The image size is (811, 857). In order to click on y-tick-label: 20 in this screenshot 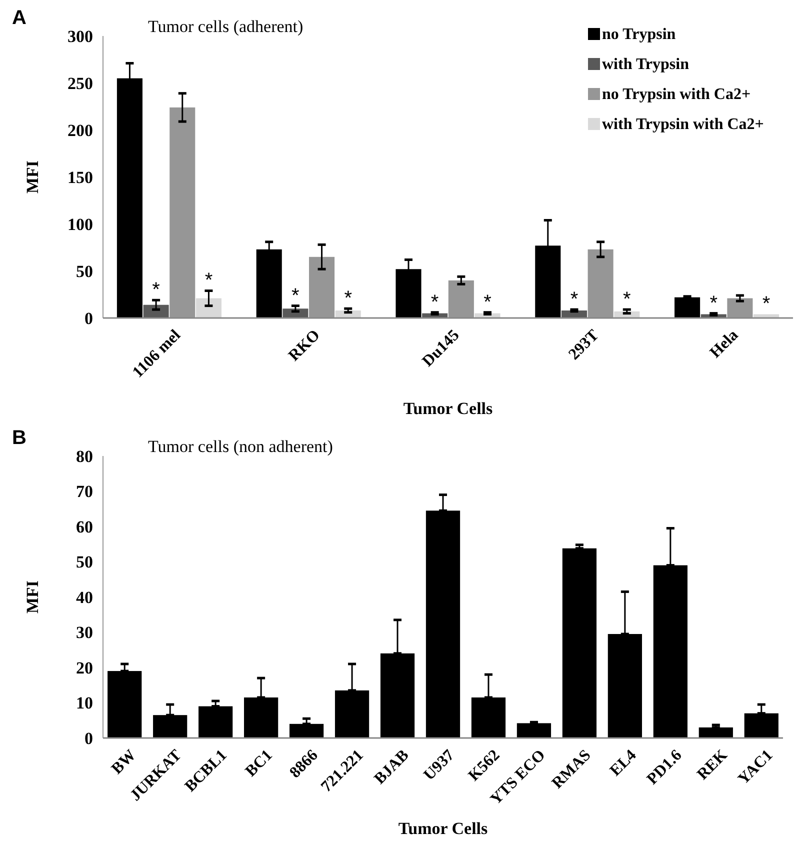, I will do `click(84, 668)`.